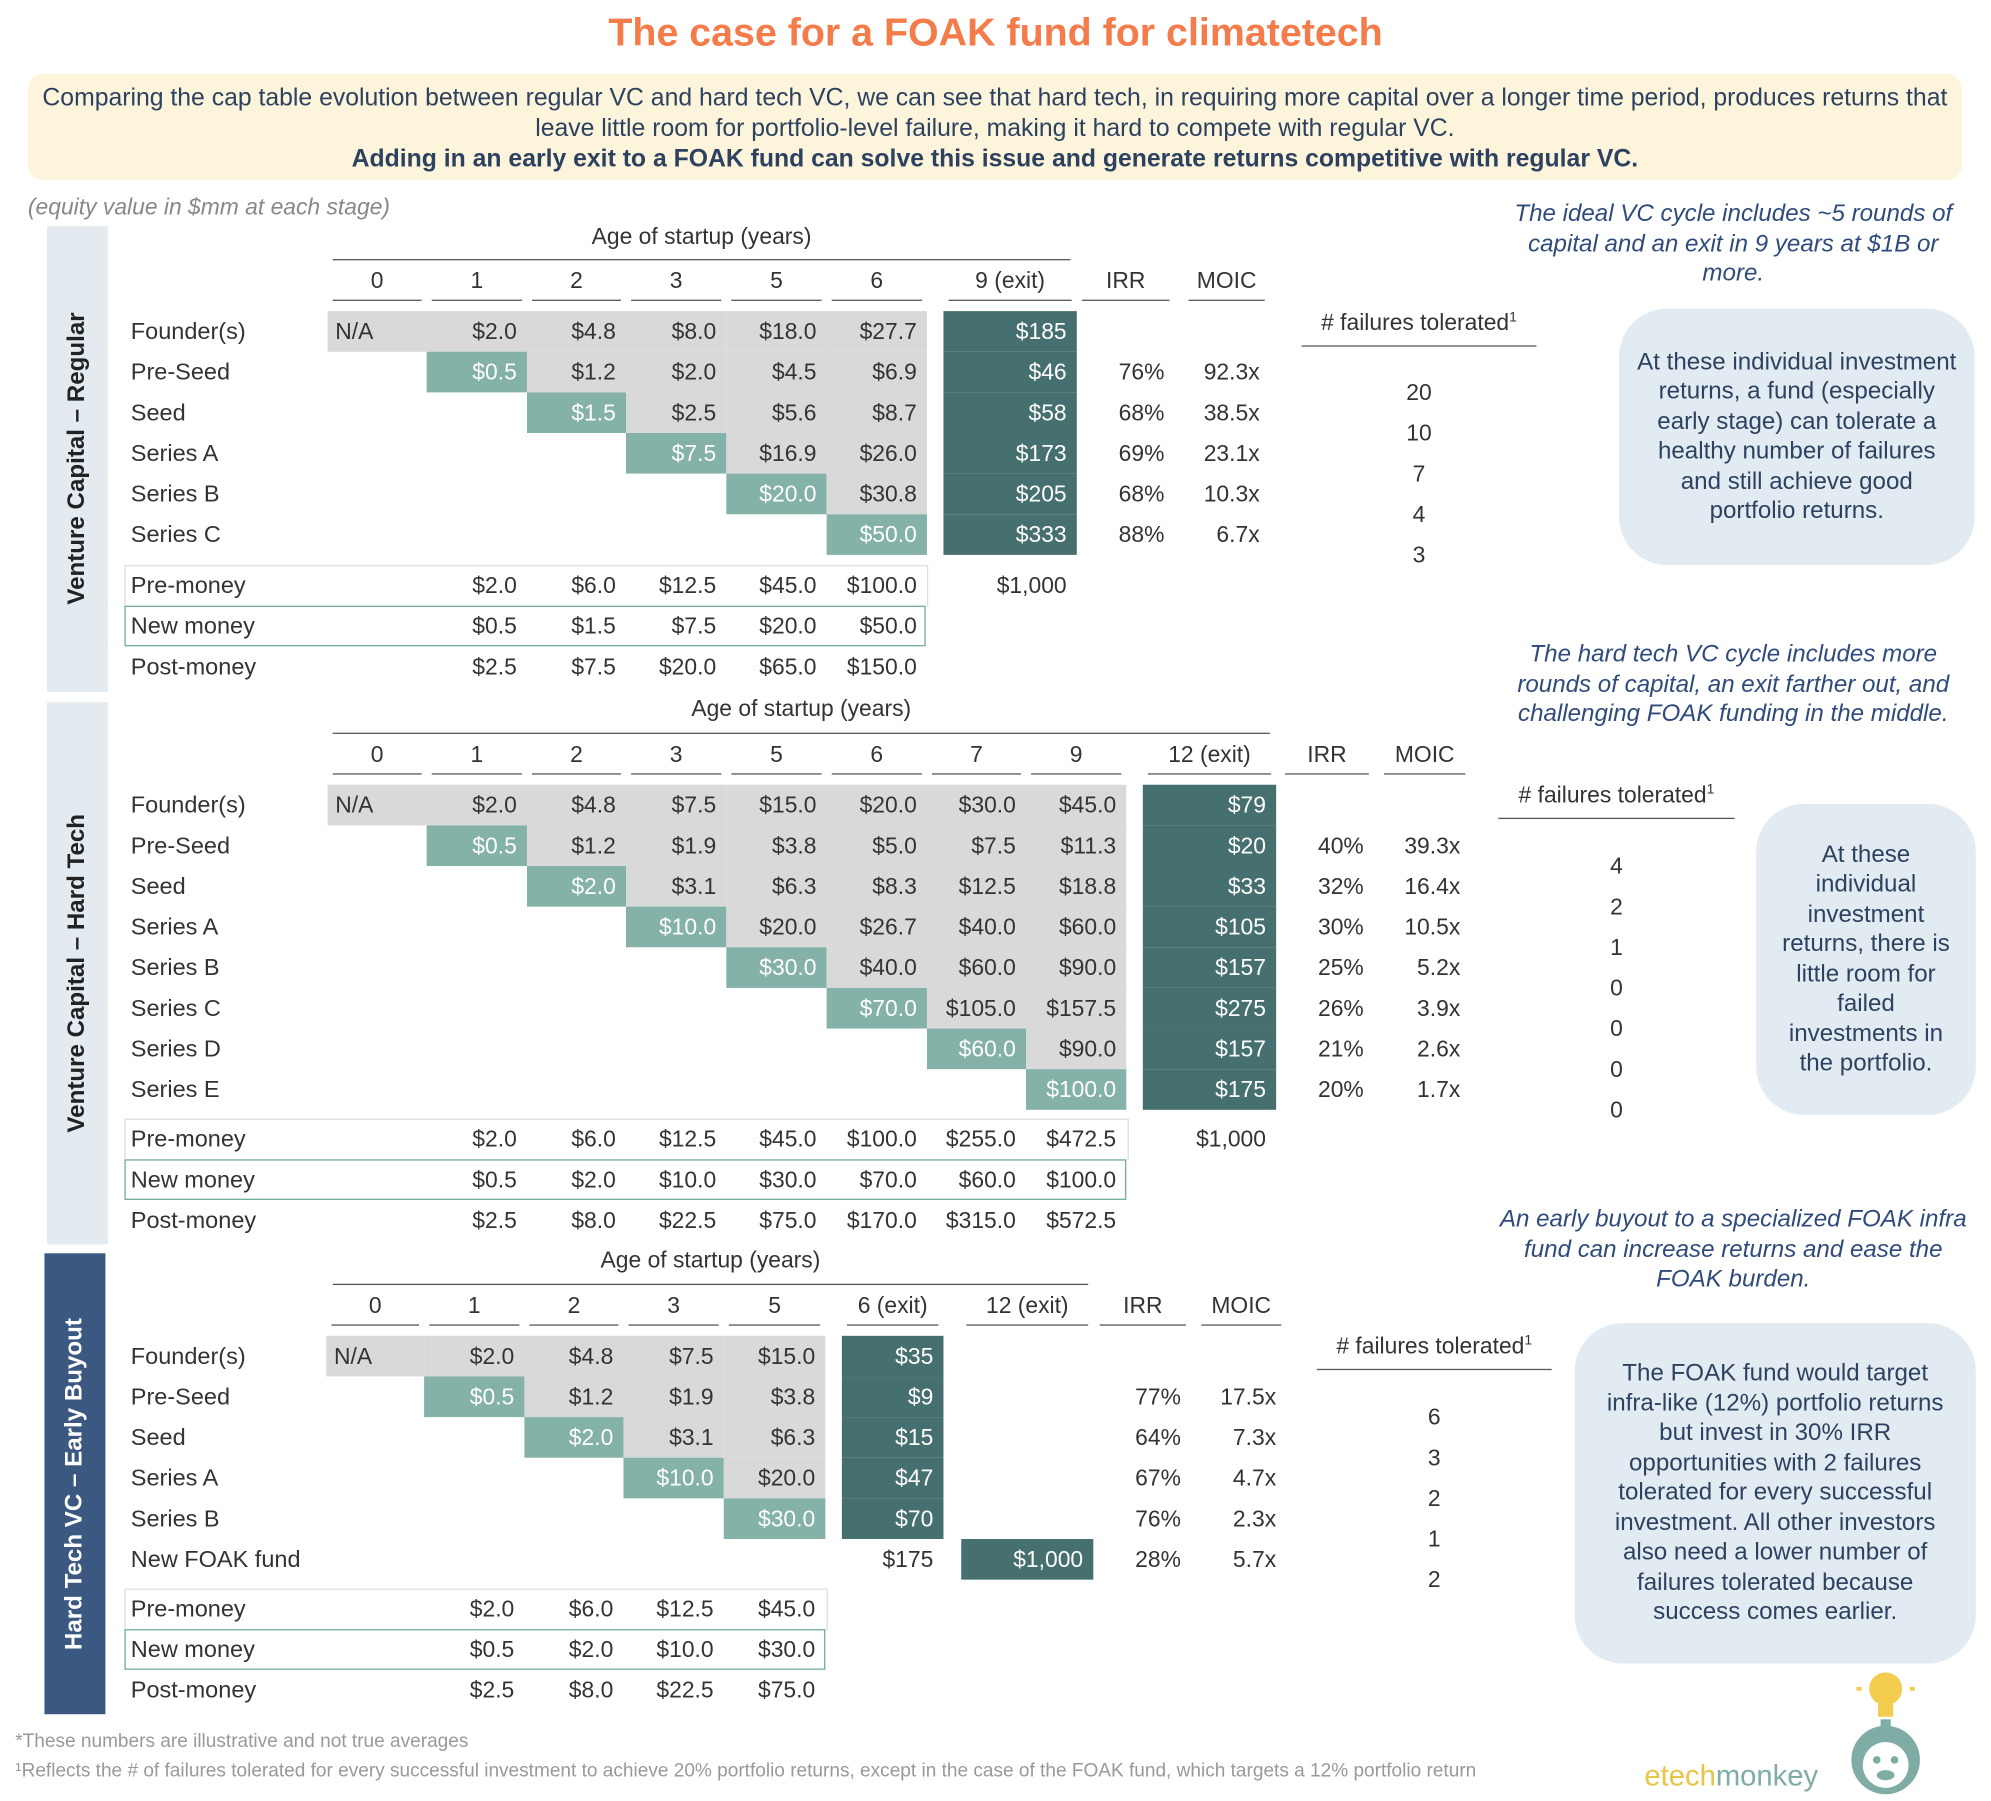 This screenshot has height=1801, width=1991. What do you see at coordinates (673, 1478) in the screenshot?
I see `equity-value-cell: $10.0` at bounding box center [673, 1478].